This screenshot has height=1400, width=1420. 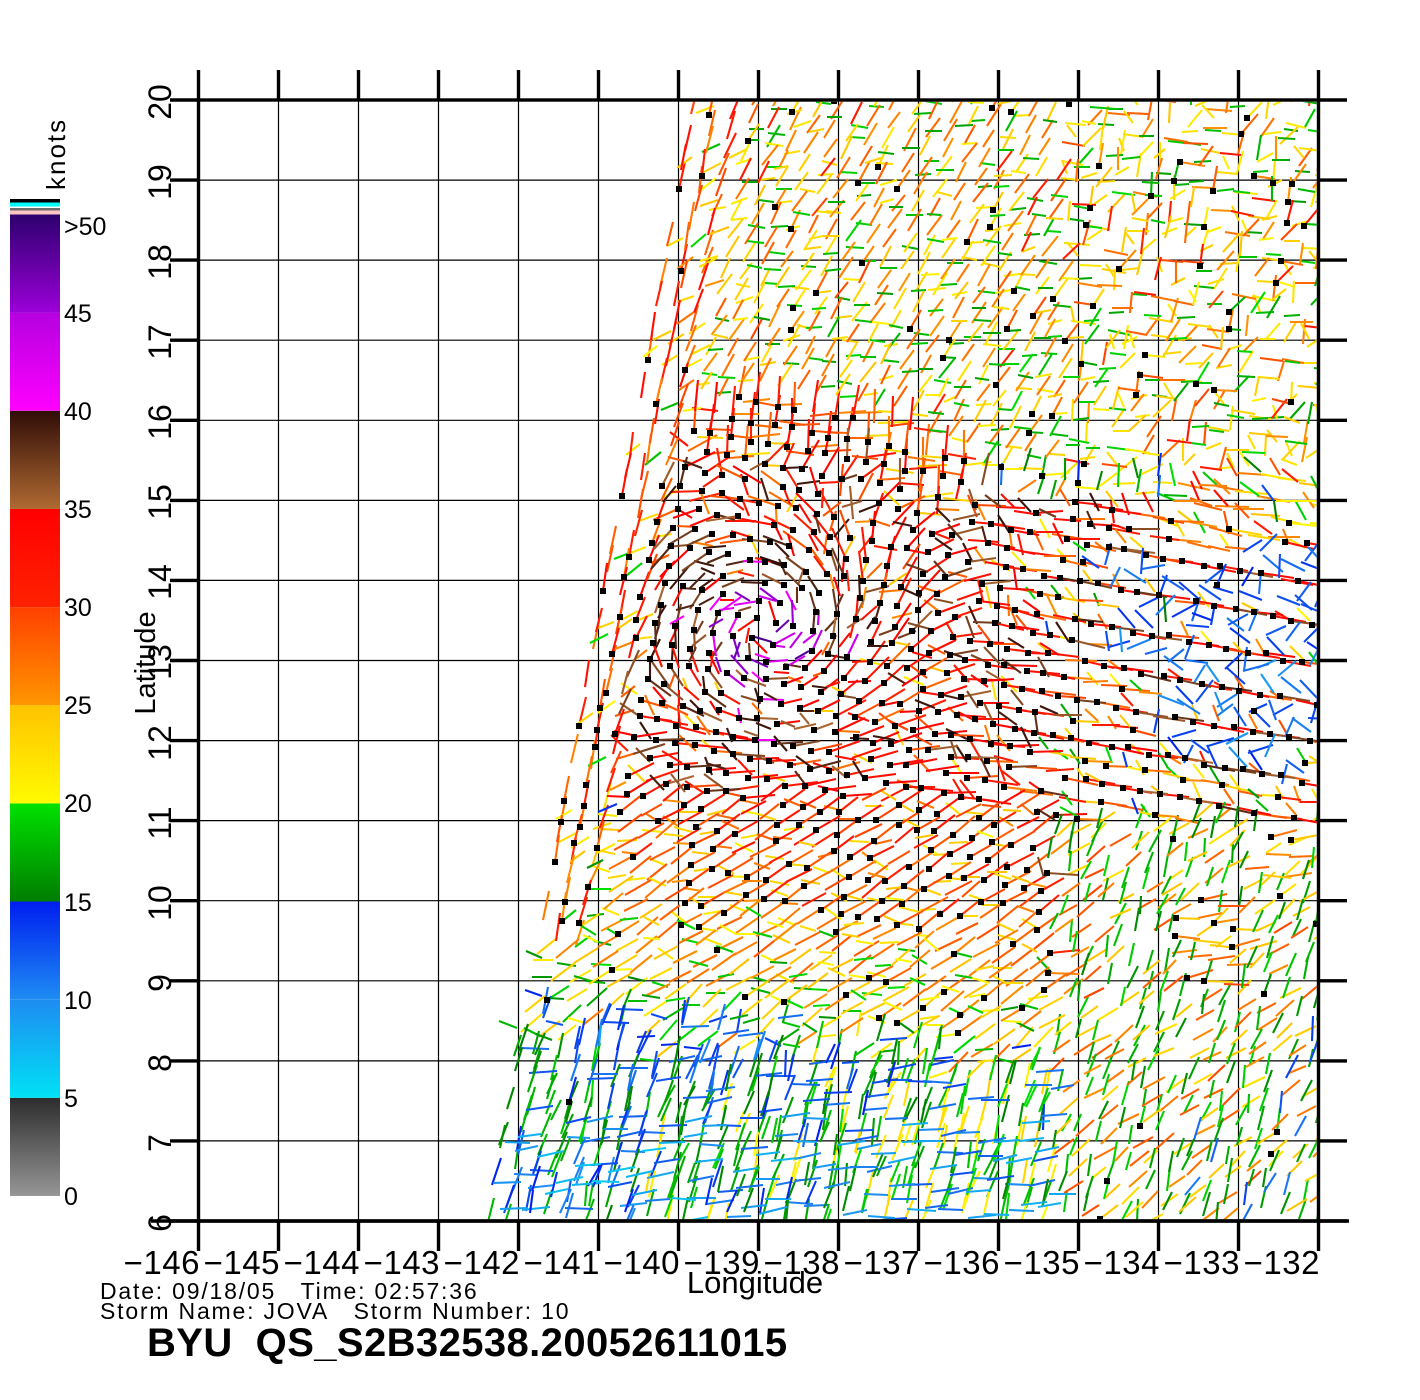 What do you see at coordinates (1282, 1262) in the screenshot?
I see `svg-text: −132` at bounding box center [1282, 1262].